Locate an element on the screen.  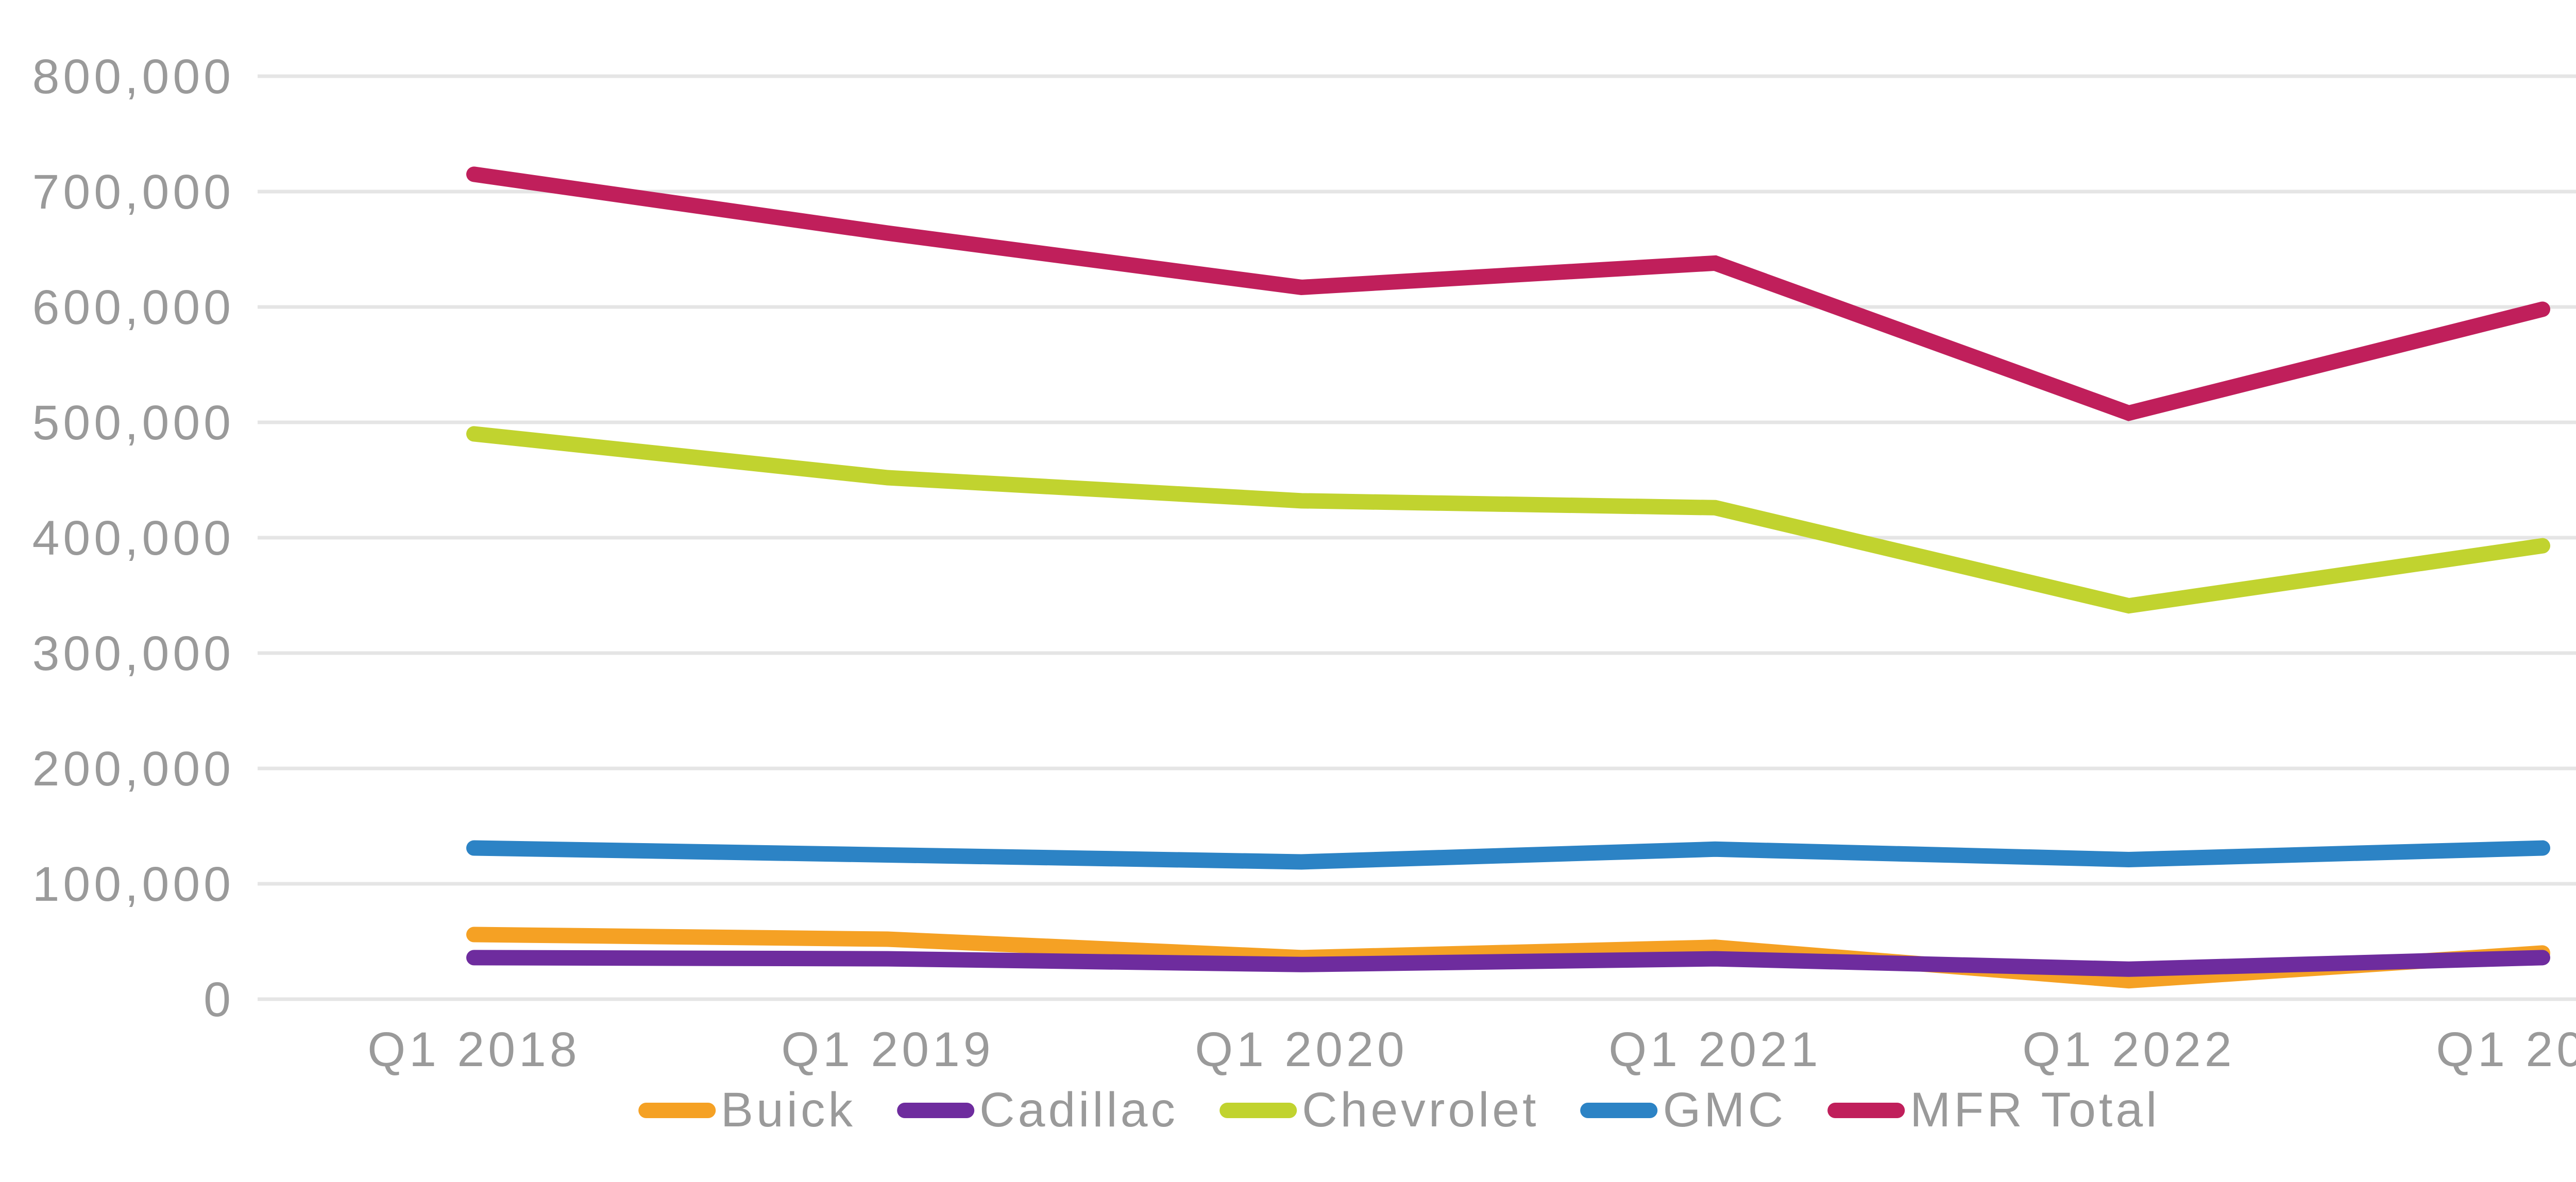
x-axis-tick-label-q1-2019: Q1 2019 is located at coordinates (887, 1049).